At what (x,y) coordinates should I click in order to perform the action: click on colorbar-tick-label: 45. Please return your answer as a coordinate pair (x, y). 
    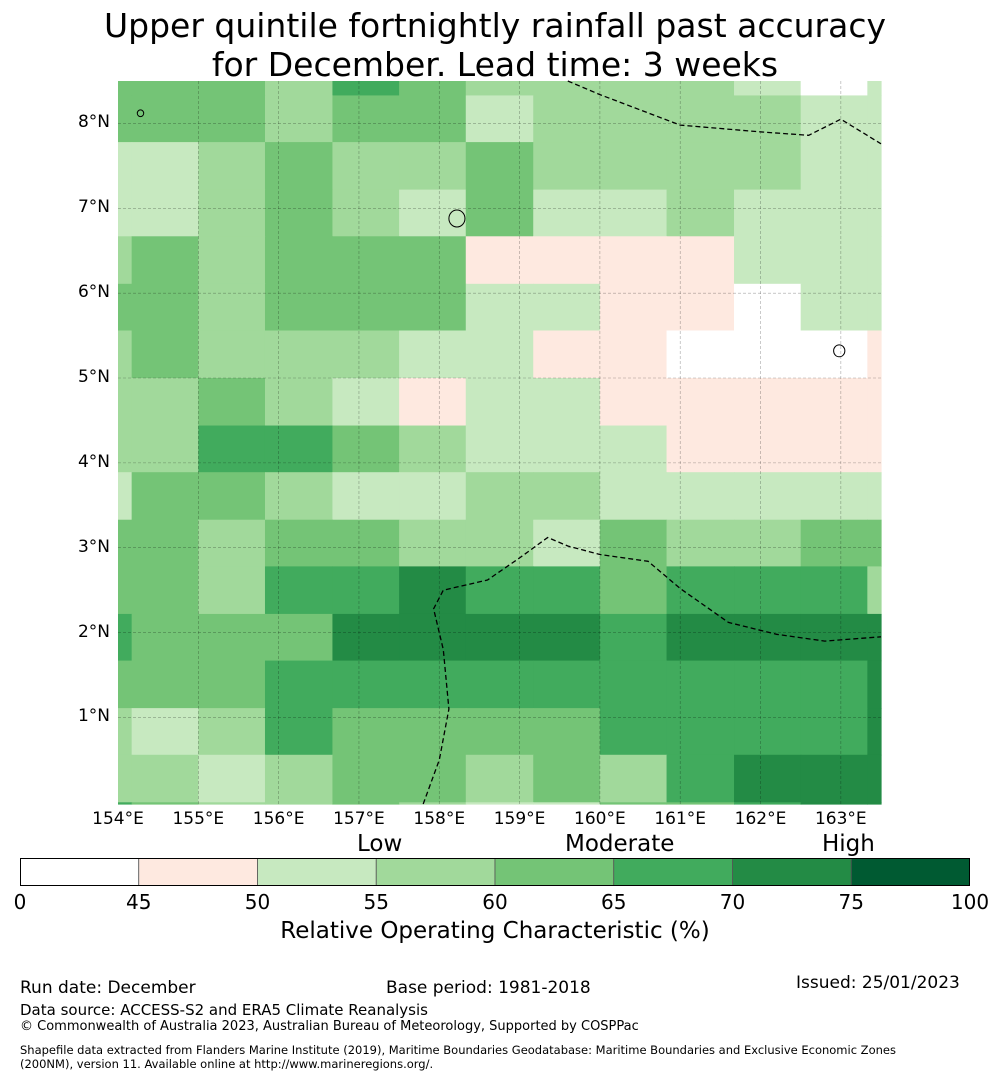
    Looking at the image, I should click on (139, 902).